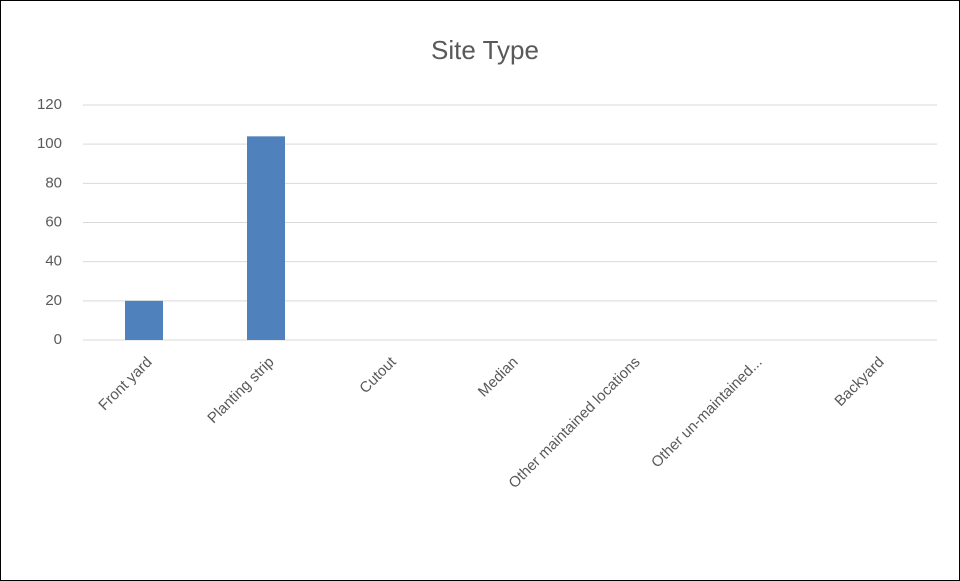 The width and height of the screenshot is (960, 581). Describe the element at coordinates (49, 143) in the screenshot. I see `y-tick-label: 100` at that location.